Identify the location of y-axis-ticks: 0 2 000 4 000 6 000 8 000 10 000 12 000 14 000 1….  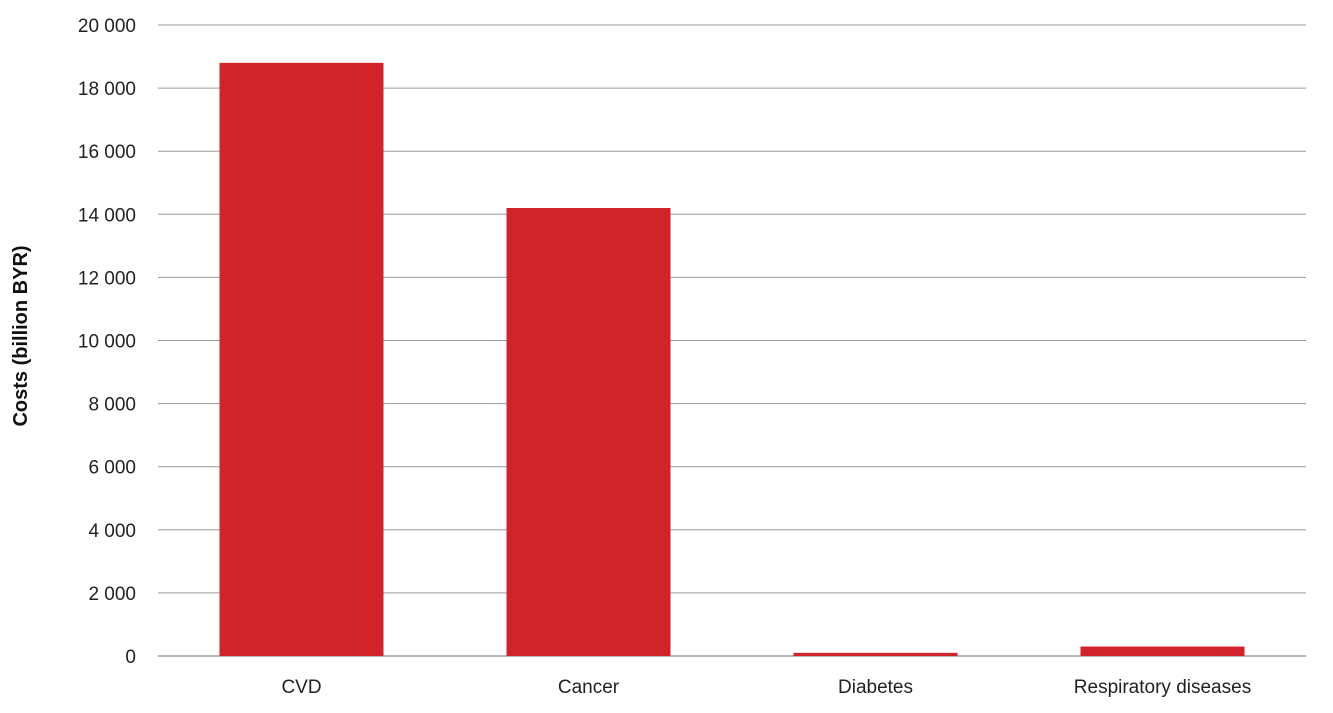
(107, 342).